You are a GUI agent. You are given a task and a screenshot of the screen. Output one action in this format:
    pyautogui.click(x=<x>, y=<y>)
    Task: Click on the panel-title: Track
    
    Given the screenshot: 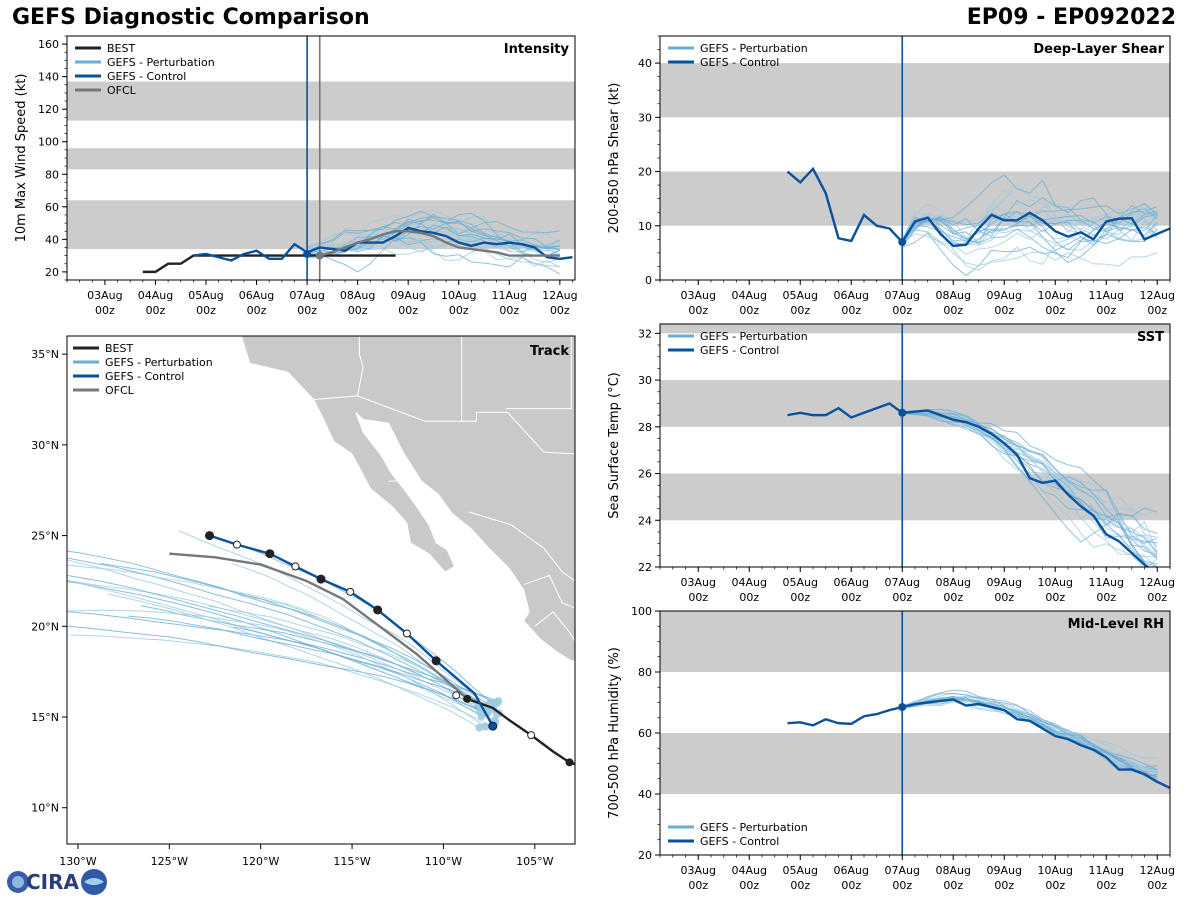 What is the action you would take?
    pyautogui.click(x=549, y=351)
    